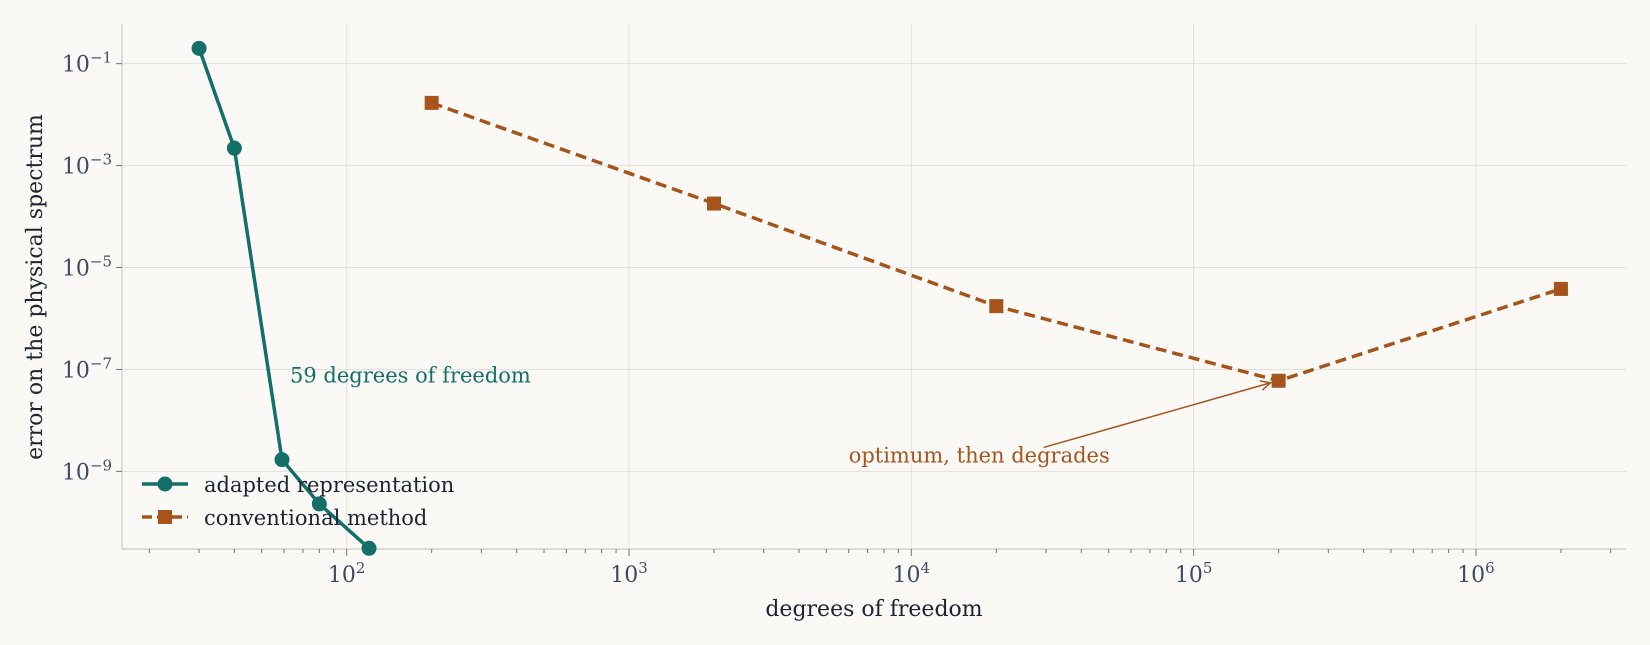  I want to click on annotation-arrow, so click(1157, 415).